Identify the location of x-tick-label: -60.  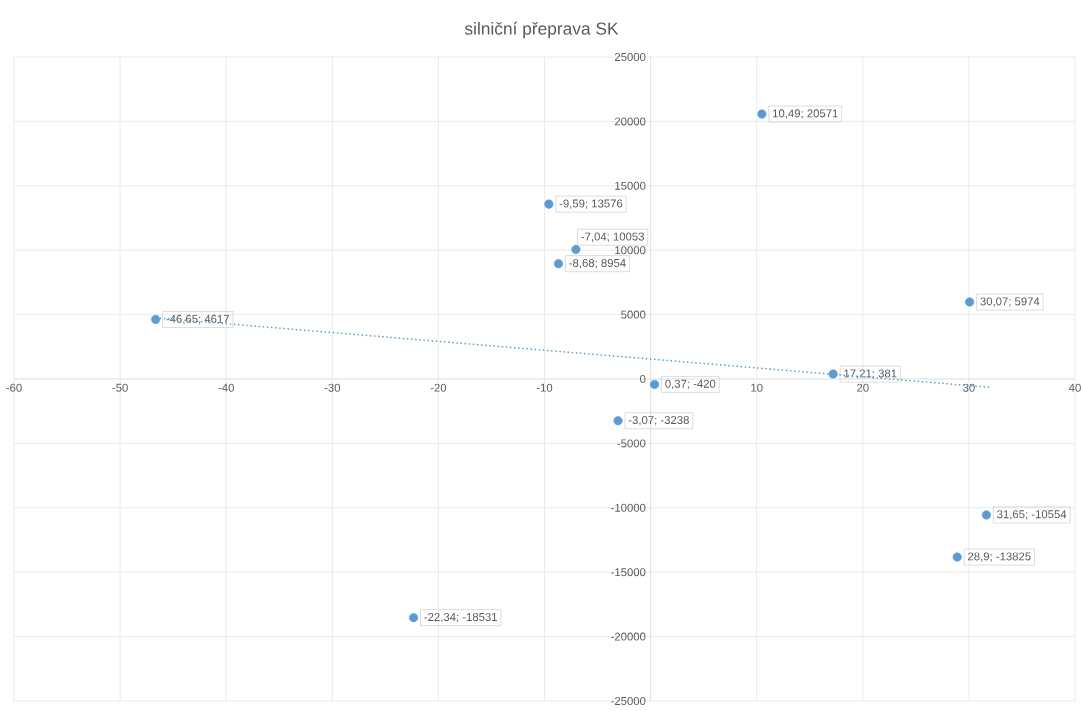
(14, 387).